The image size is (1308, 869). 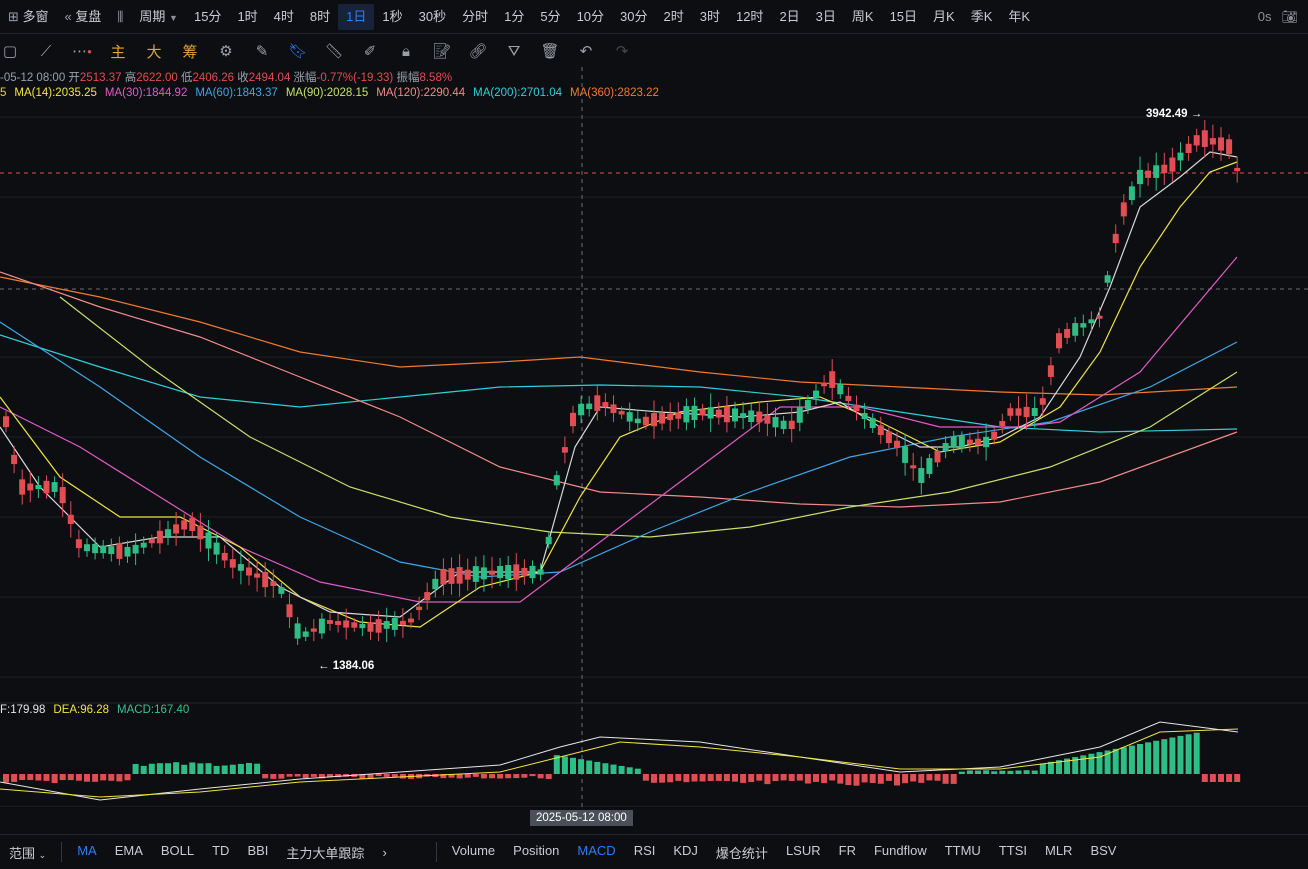 I want to click on chart-type-button: ⫼, so click(x=120, y=17).